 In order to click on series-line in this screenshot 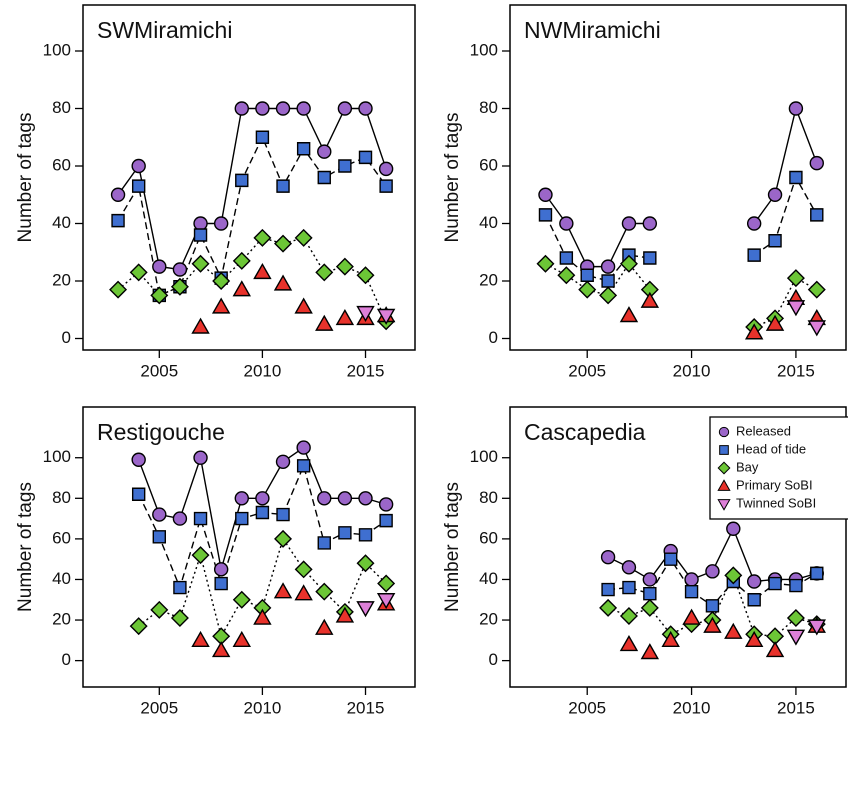, I will do `click(681, 295)`.